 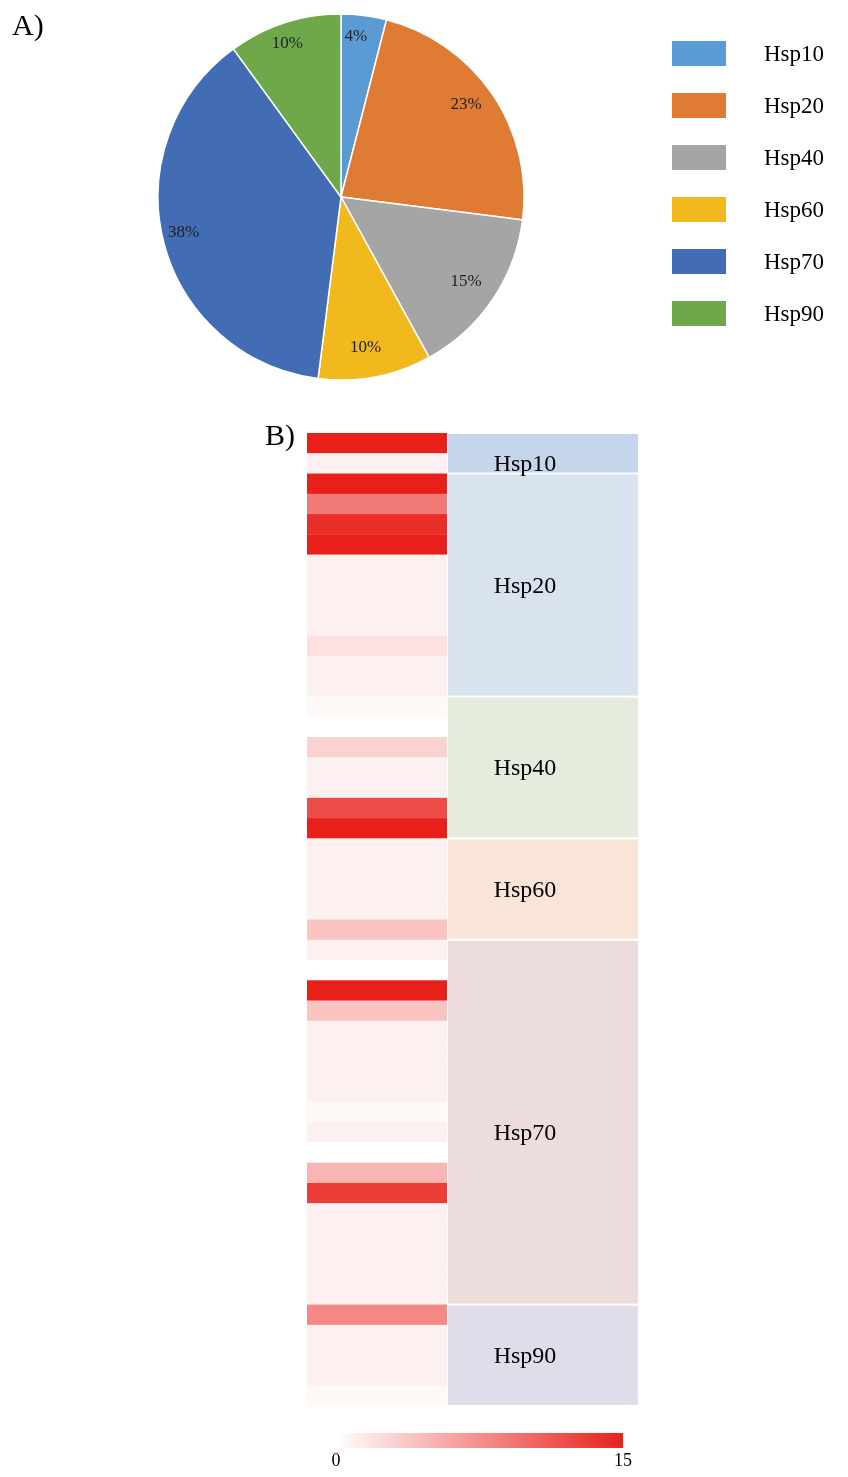 What do you see at coordinates (525, 1355) in the screenshot?
I see `y2-tick-label: Hsp90` at bounding box center [525, 1355].